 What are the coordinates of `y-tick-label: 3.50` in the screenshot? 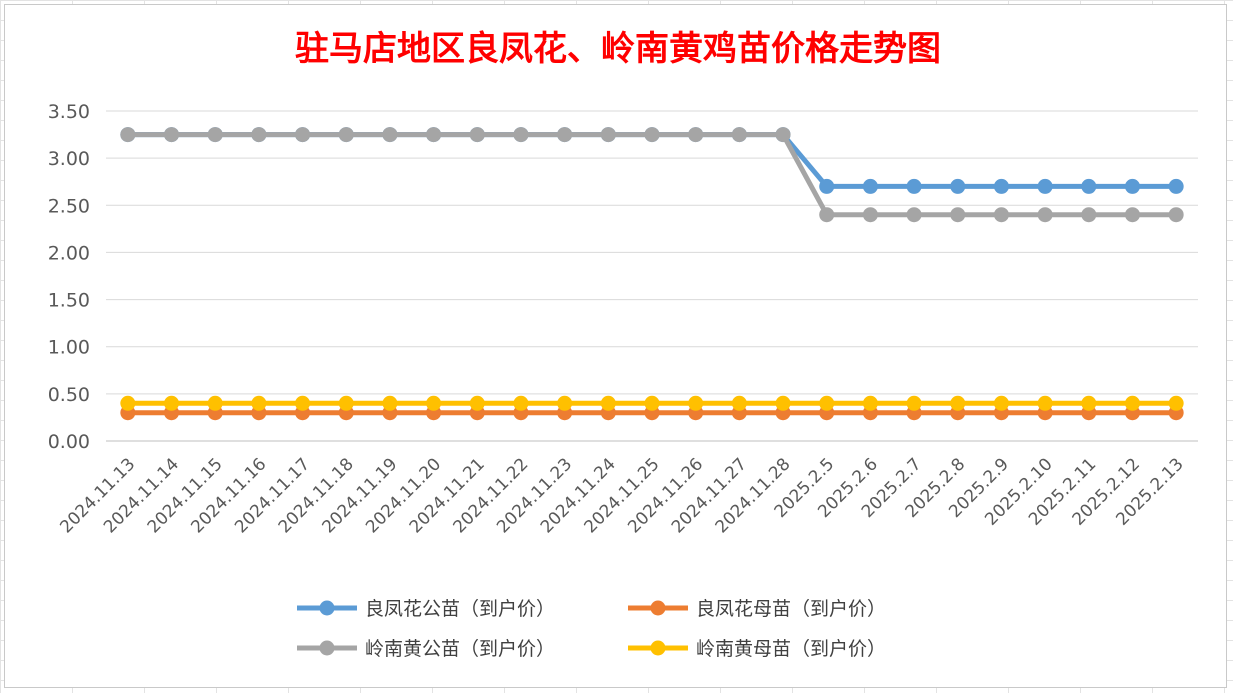 It's located at (69, 112).